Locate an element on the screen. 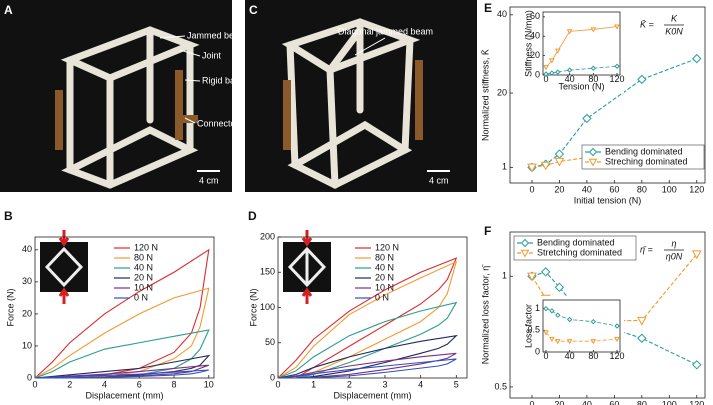 This screenshot has width=713, height=405. x-axis-label: Tension (N) is located at coordinates (581, 86).